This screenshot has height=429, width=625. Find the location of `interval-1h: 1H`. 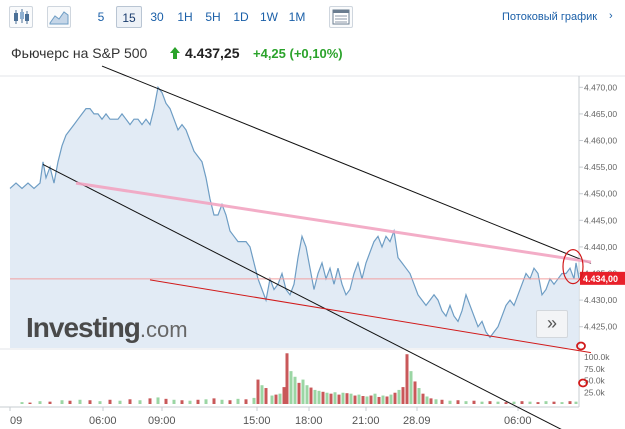

interval-1h: 1H is located at coordinates (185, 17).